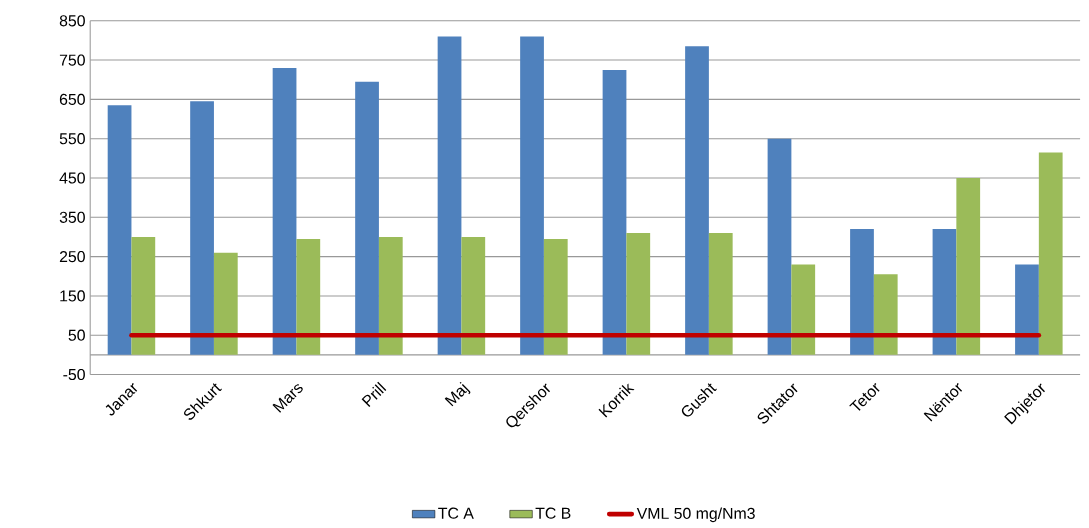 The height and width of the screenshot is (528, 1089). I want to click on y-tick-label: 250, so click(72, 257).